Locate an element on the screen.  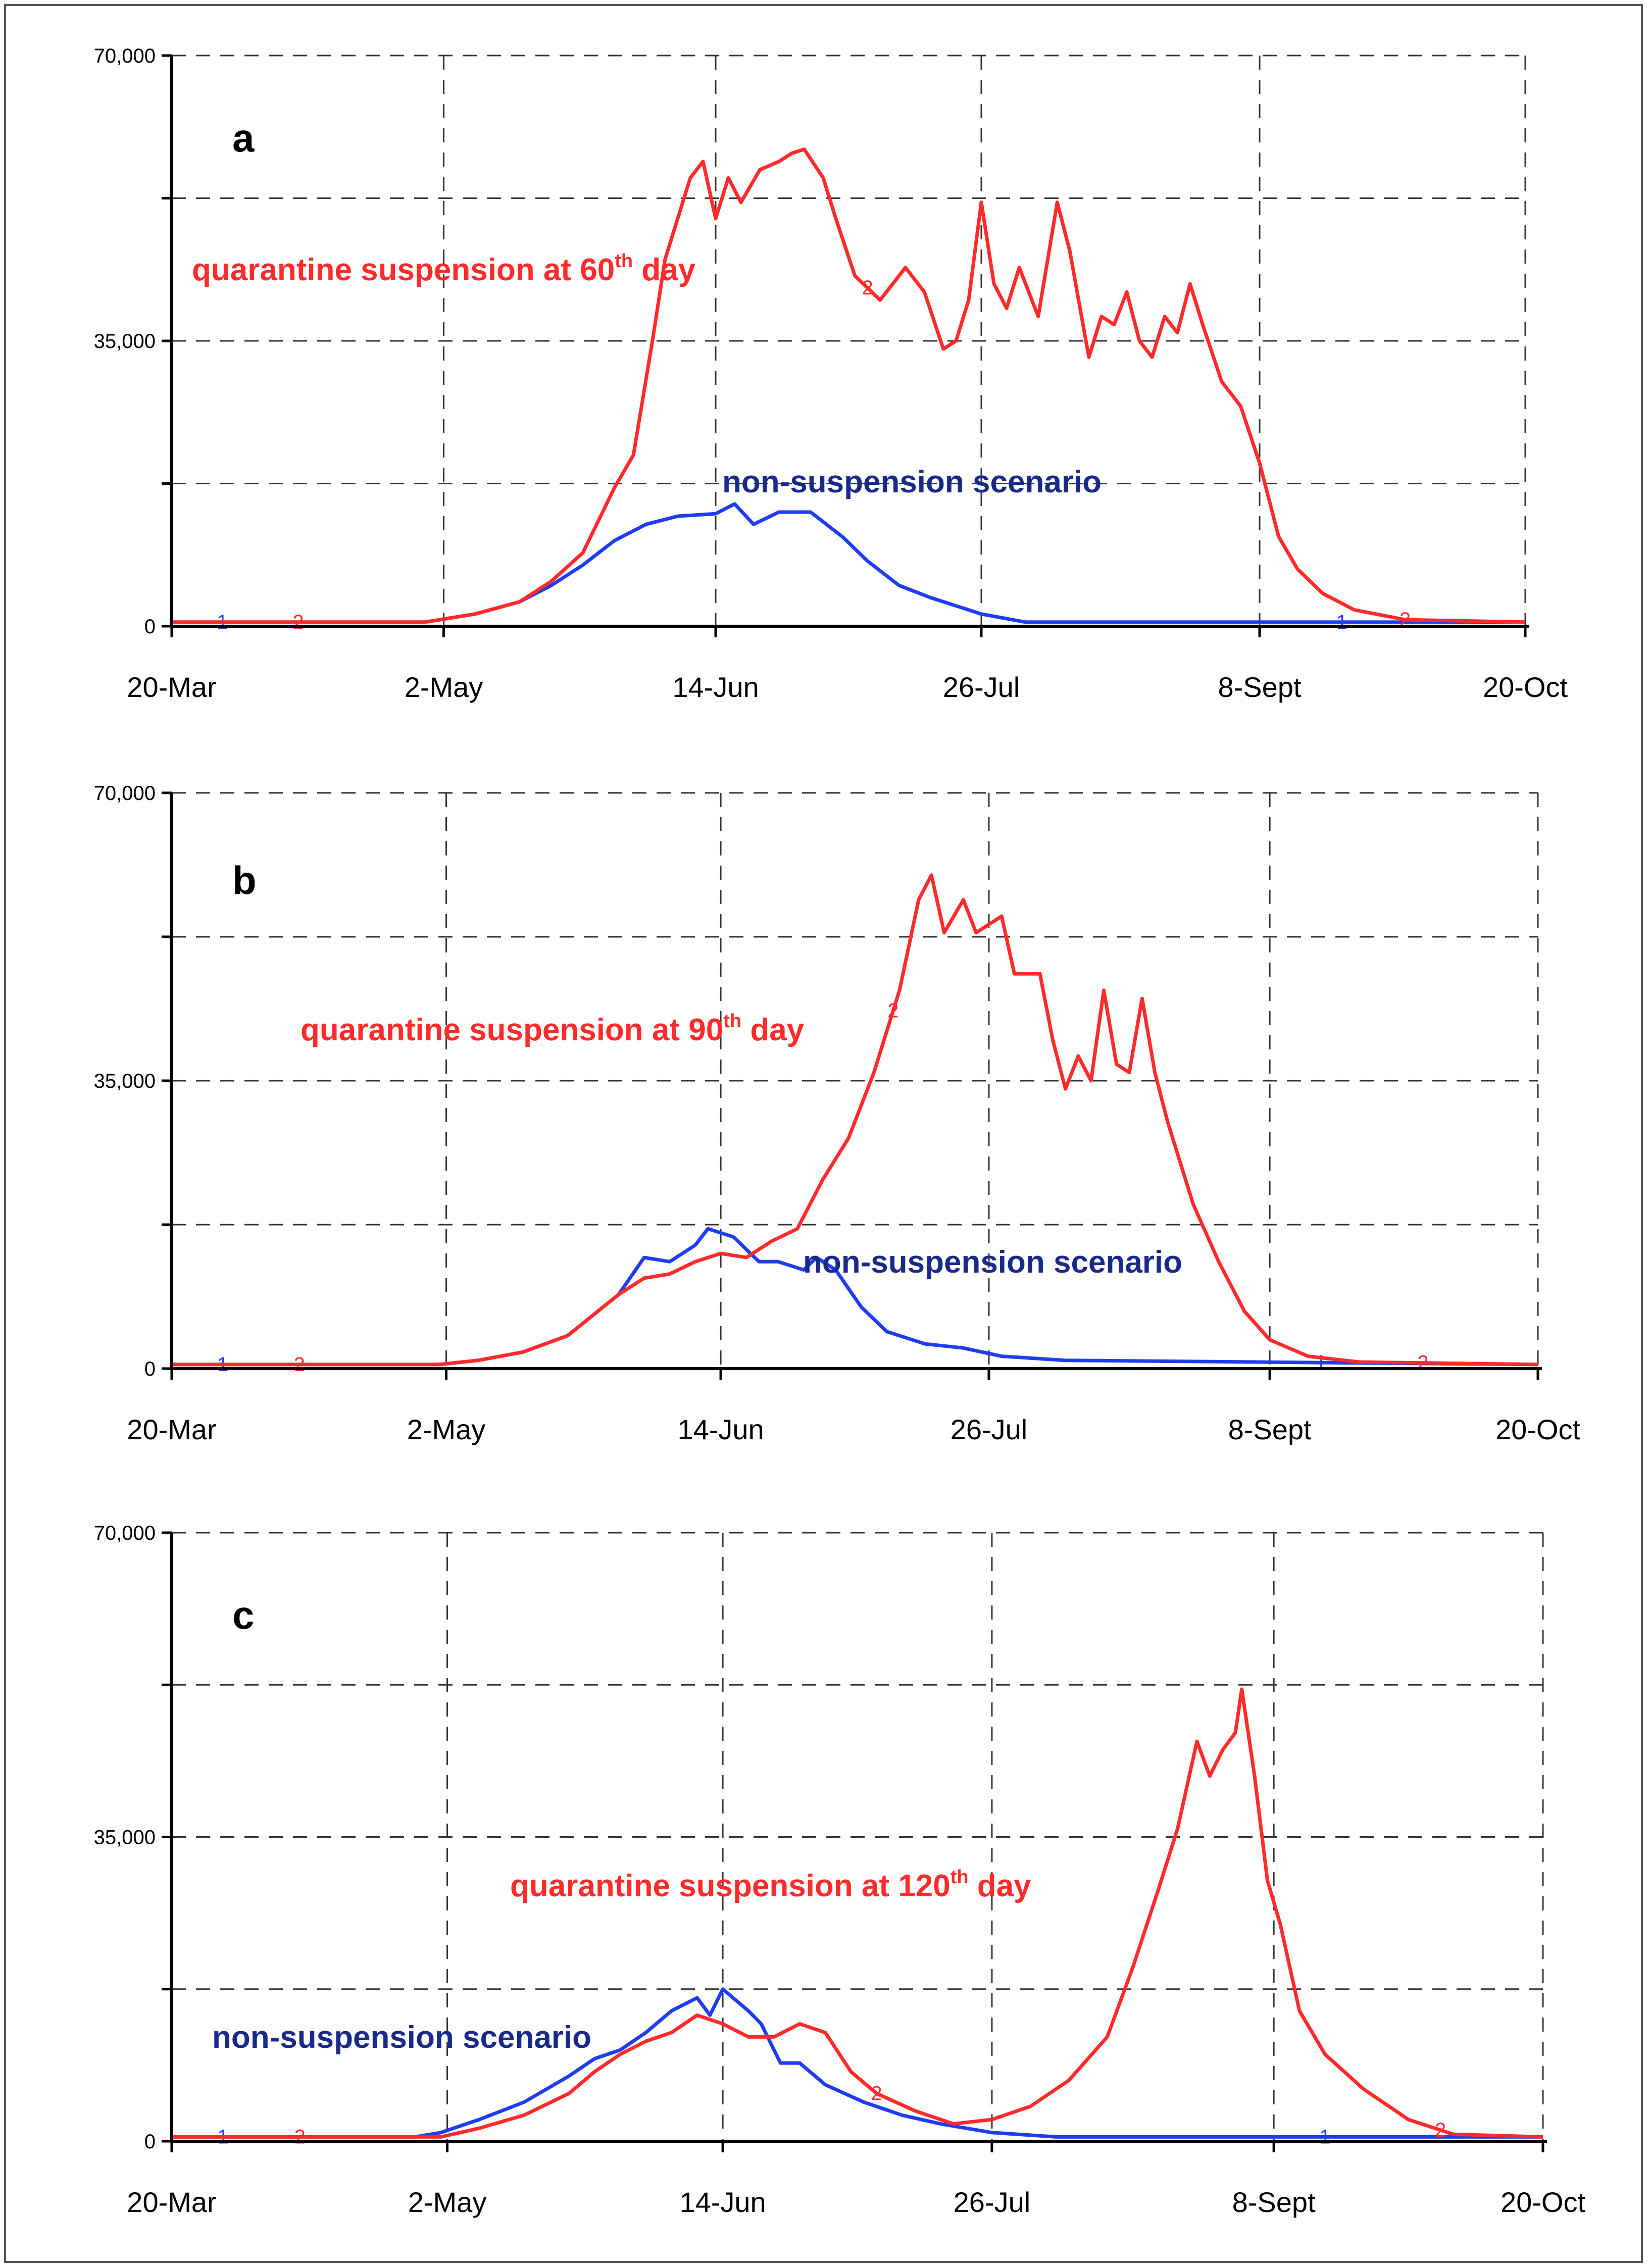
panel-c-x-label-1: 2-May is located at coordinates (447, 2202).